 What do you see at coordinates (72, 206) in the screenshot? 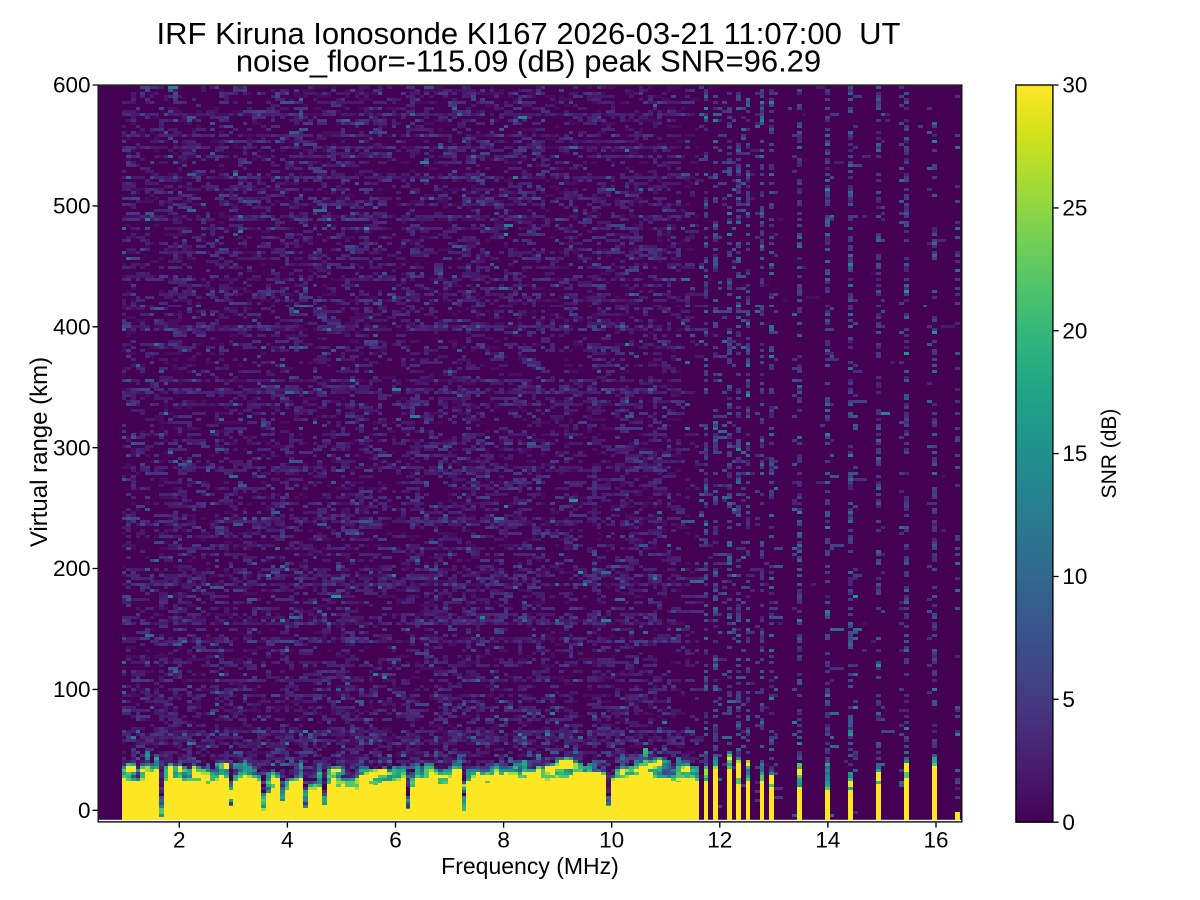
I see `svg-text: 500` at bounding box center [72, 206].